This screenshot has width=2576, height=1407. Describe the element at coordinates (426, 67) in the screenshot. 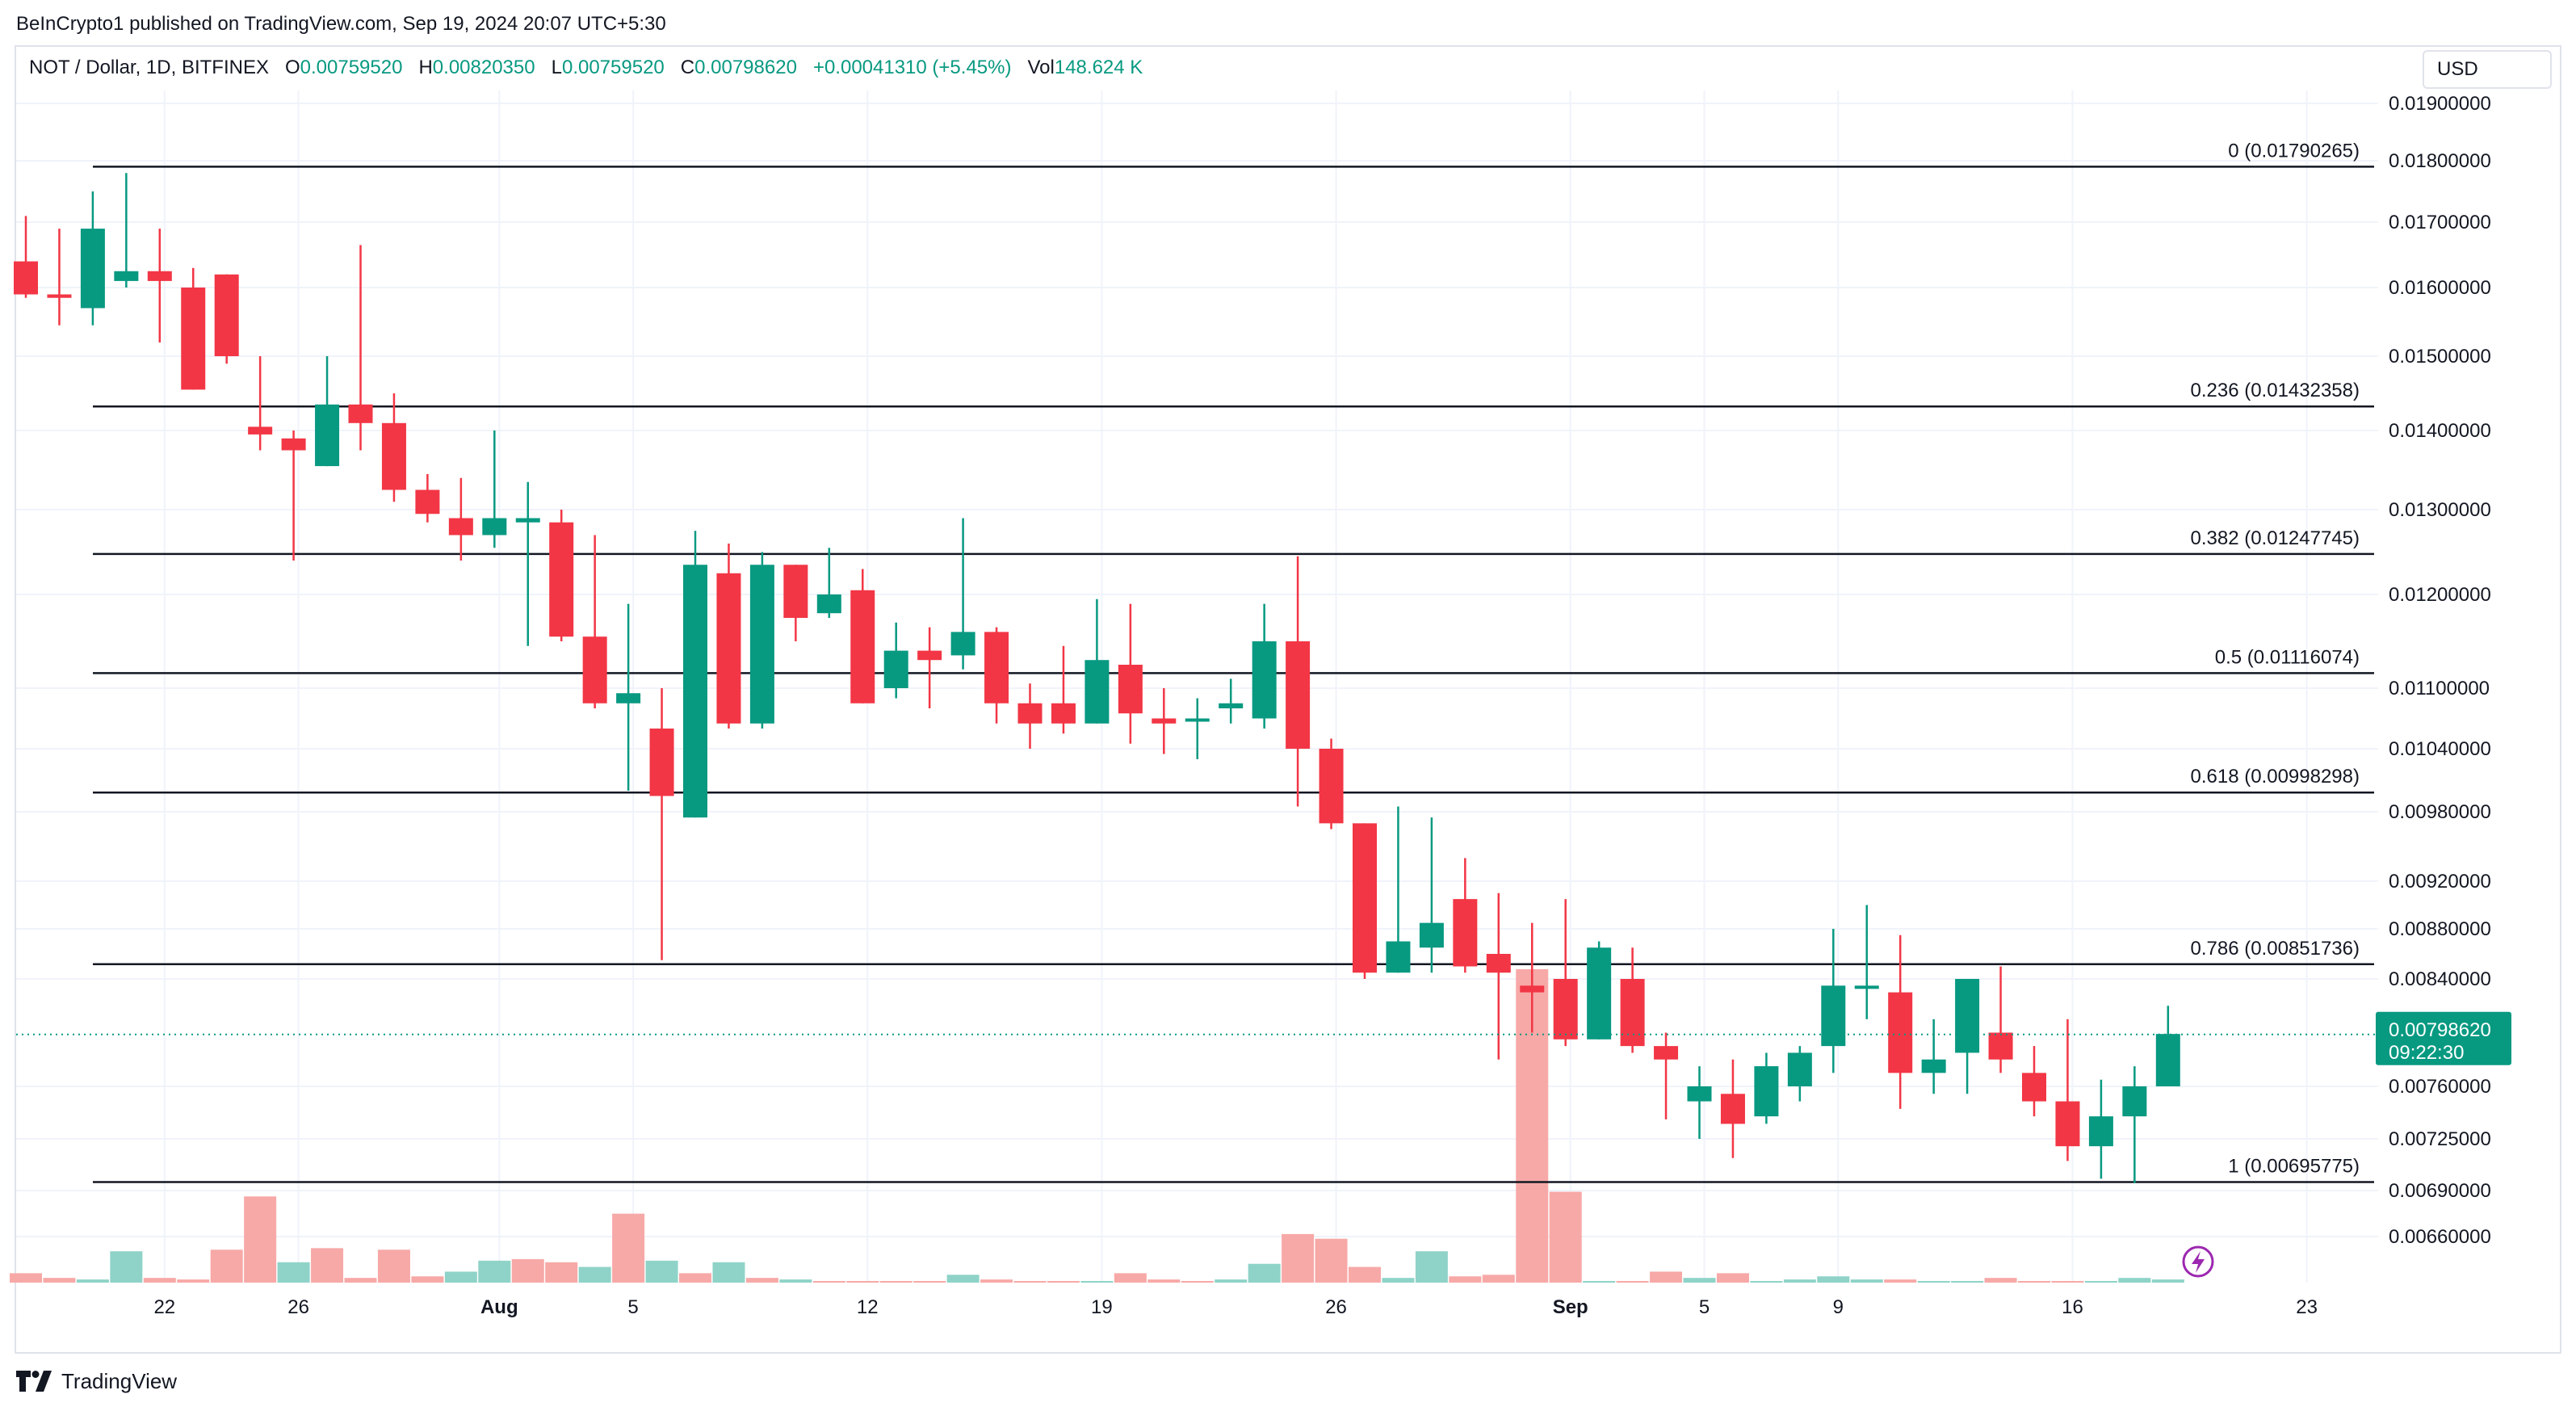

I see `legend-high-label: H` at that location.